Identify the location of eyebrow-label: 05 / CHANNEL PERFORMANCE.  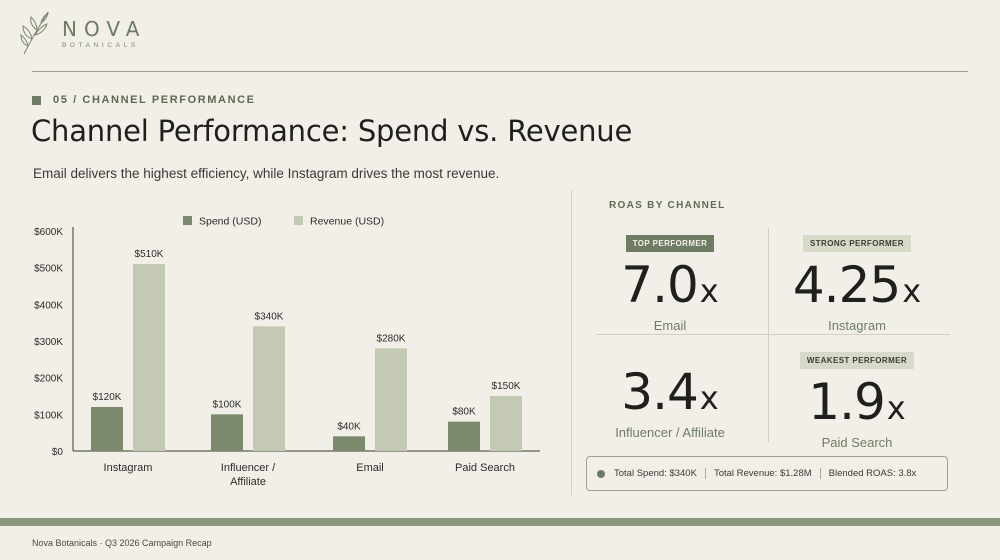
(154, 100).